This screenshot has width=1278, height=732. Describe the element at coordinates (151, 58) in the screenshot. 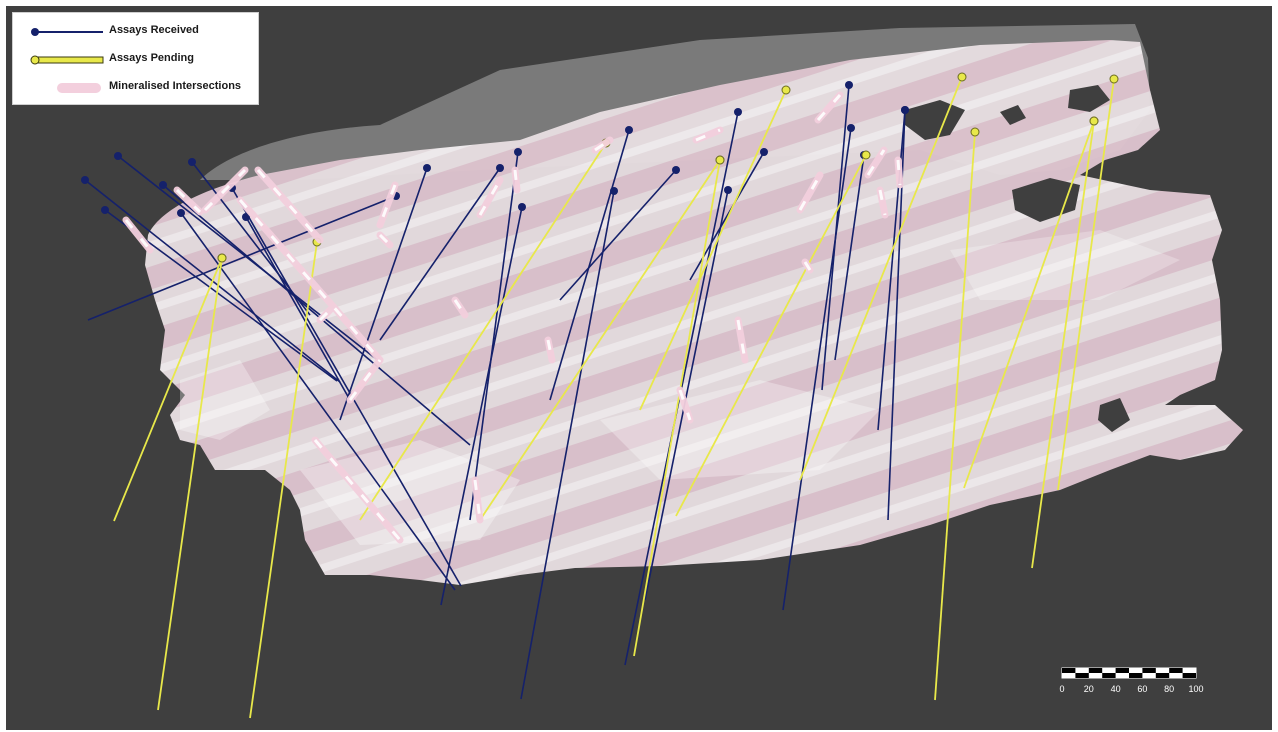

I see `legend-label-pending: Assays Pending` at that location.